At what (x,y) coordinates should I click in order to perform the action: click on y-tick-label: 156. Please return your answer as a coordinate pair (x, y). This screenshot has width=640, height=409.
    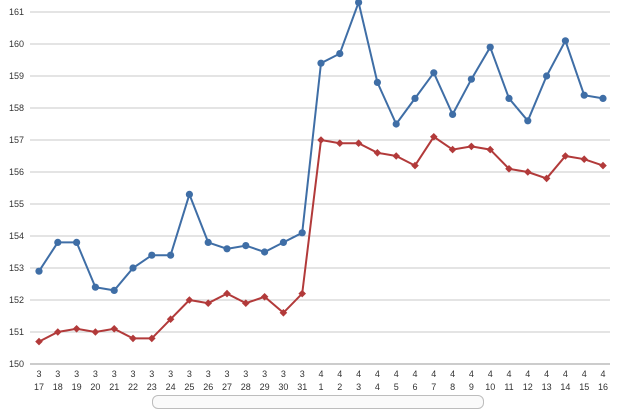
    Looking at the image, I should click on (16, 172).